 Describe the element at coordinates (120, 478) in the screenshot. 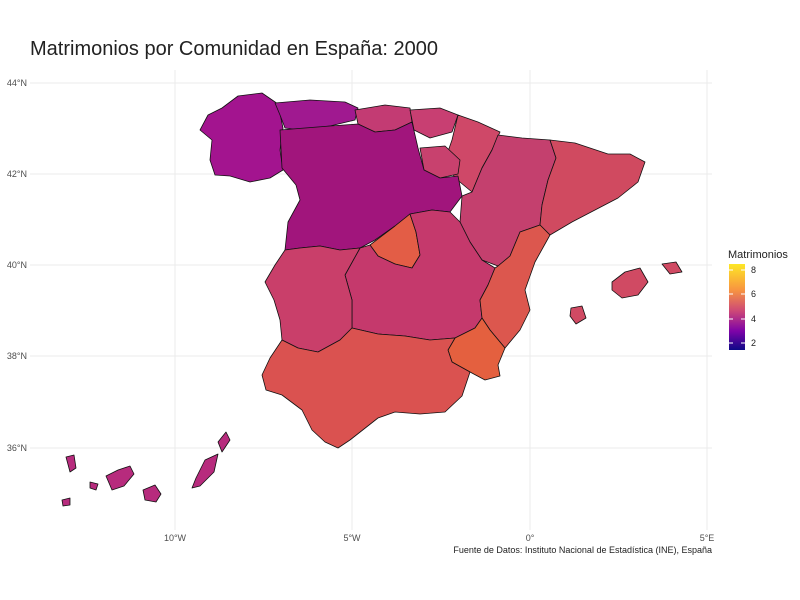

I see `region-tenerife: Canarias` at that location.